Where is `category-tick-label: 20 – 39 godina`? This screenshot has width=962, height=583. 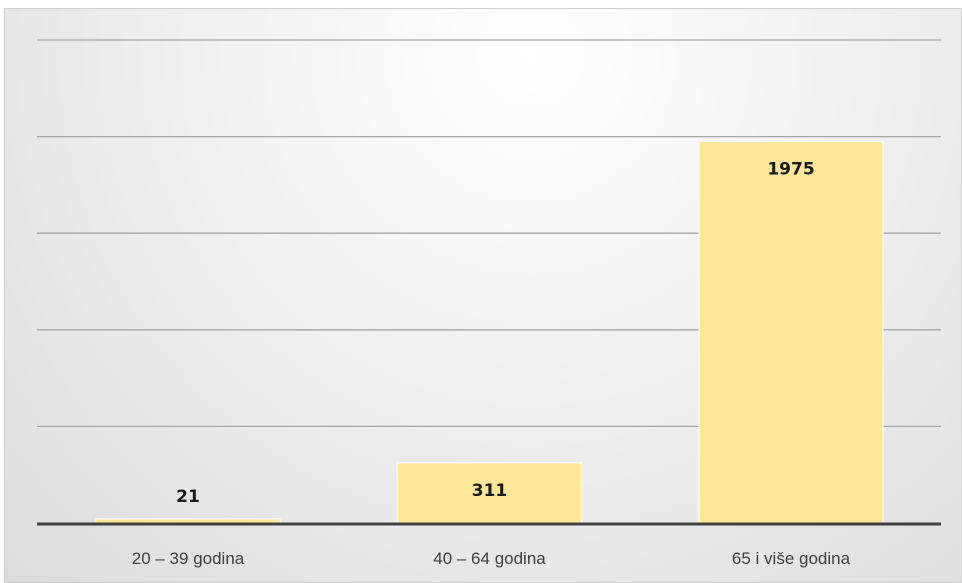
category-tick-label: 20 – 39 godina is located at coordinates (188, 558).